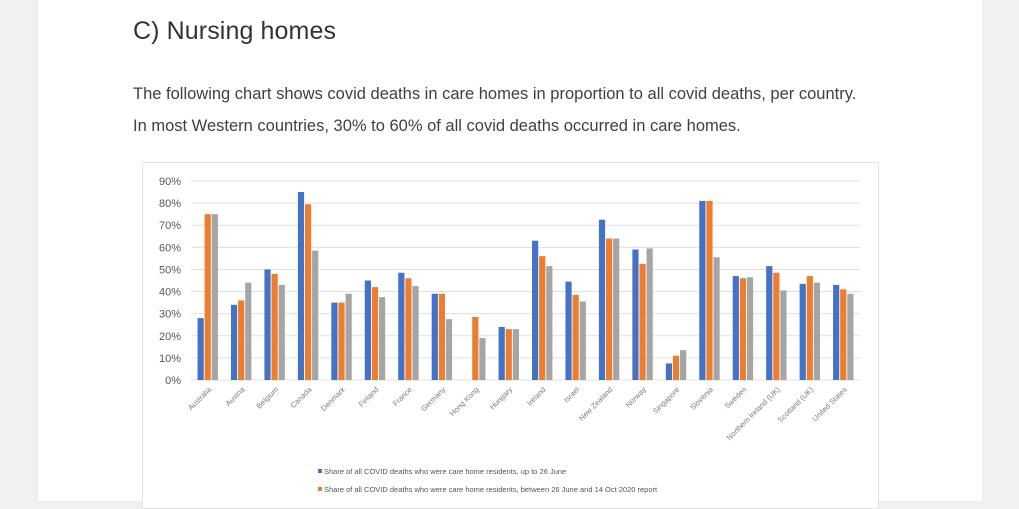 The height and width of the screenshot is (509, 1019). What do you see at coordinates (170, 270) in the screenshot?
I see `y-tick-label: 50%` at bounding box center [170, 270].